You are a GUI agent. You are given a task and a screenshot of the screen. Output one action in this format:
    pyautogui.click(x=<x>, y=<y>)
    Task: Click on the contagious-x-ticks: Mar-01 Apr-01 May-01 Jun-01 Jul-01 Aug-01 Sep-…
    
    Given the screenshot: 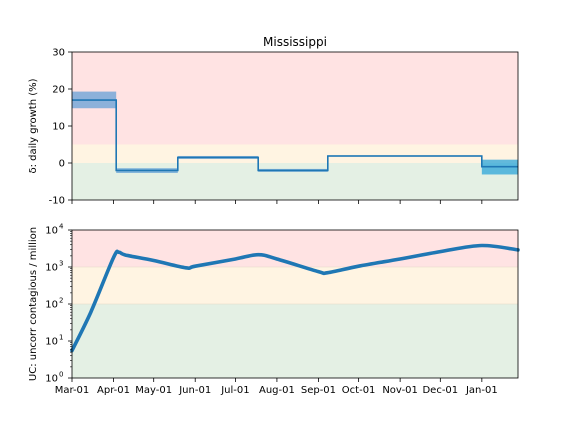 What is the action you would take?
    pyautogui.click(x=276, y=387)
    